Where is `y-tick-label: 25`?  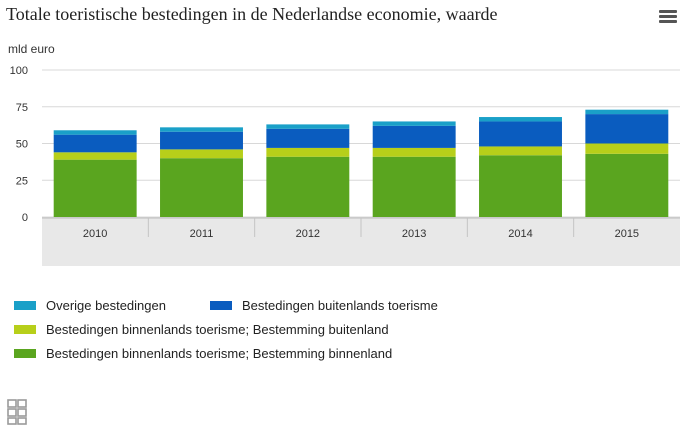 y-tick-label: 25 is located at coordinates (22, 181).